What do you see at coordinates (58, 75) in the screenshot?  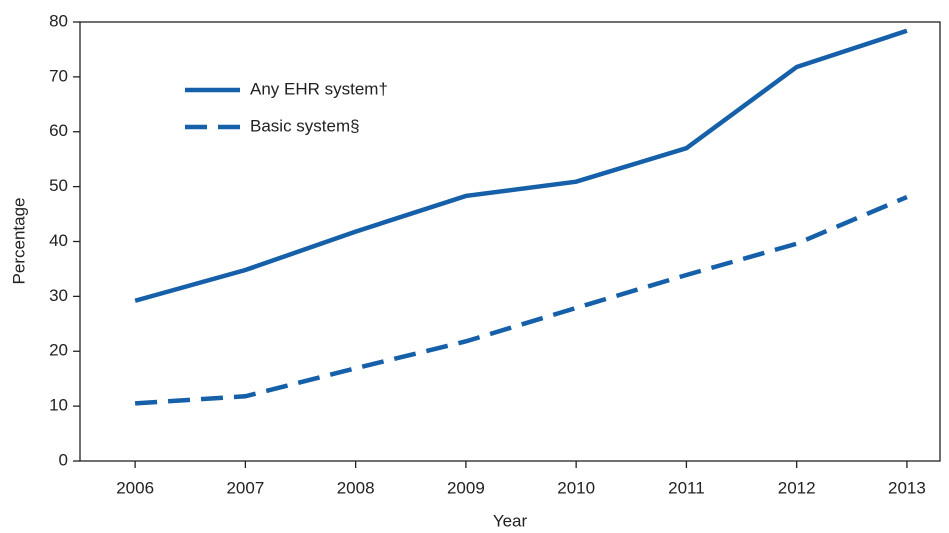 I see `y-tick-label: 70` at bounding box center [58, 75].